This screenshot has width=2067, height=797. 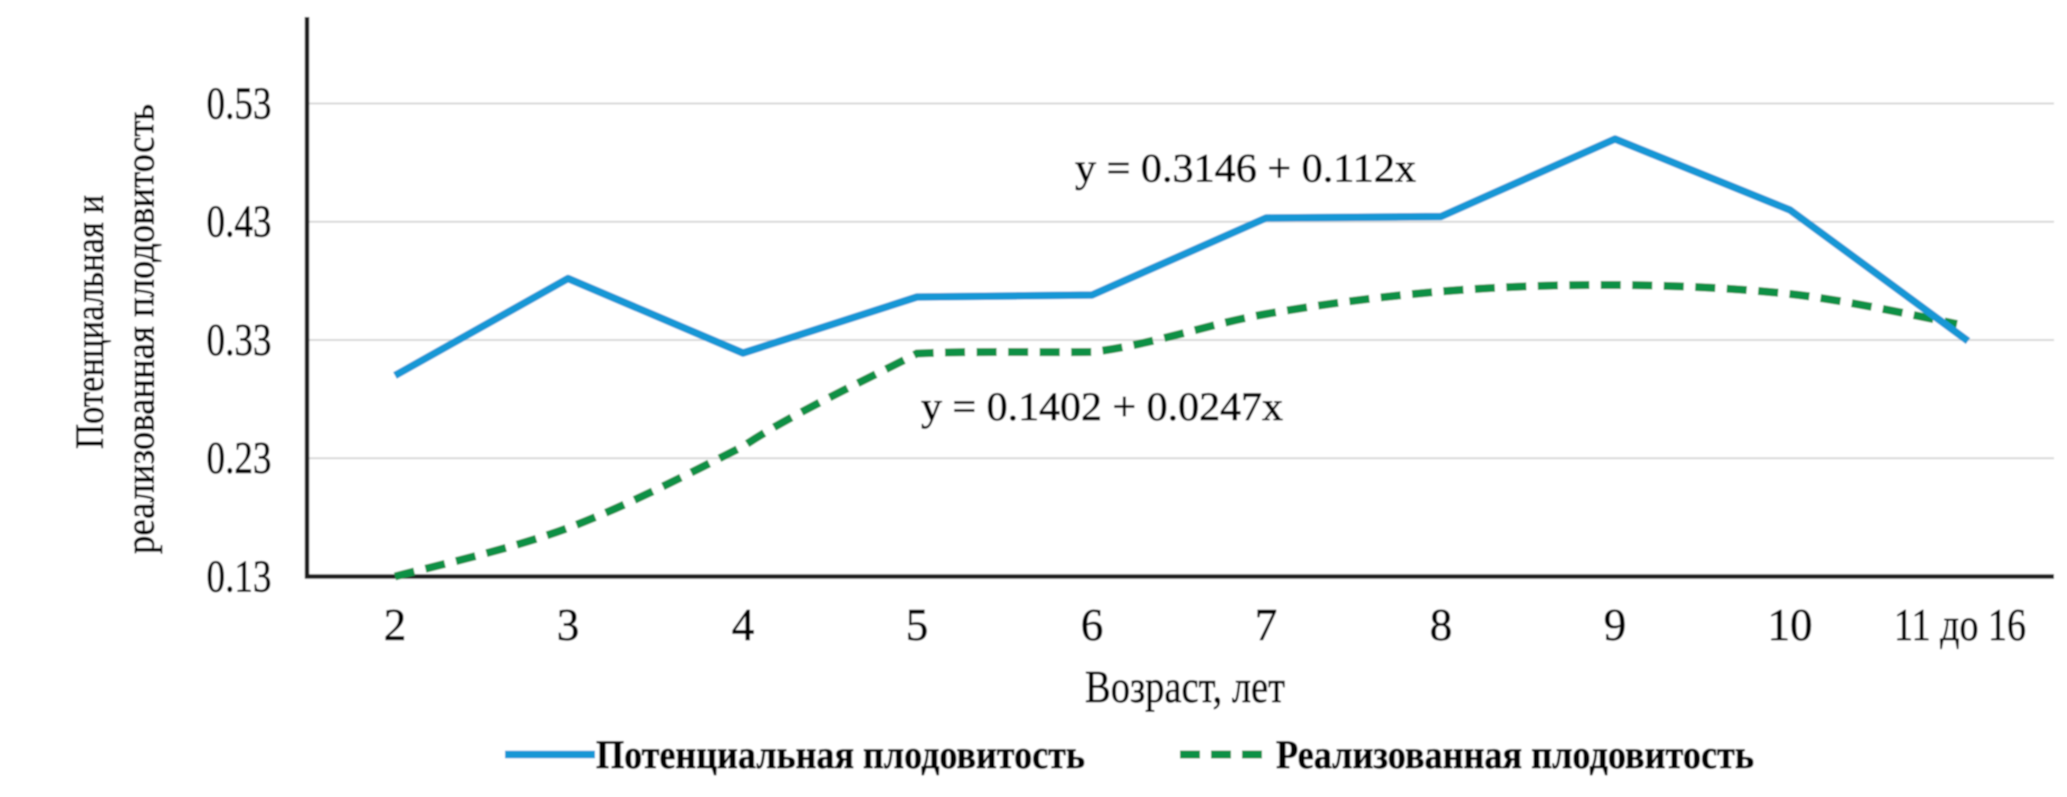 What do you see at coordinates (239, 222) in the screenshot?
I see `svg-text: 0.43` at bounding box center [239, 222].